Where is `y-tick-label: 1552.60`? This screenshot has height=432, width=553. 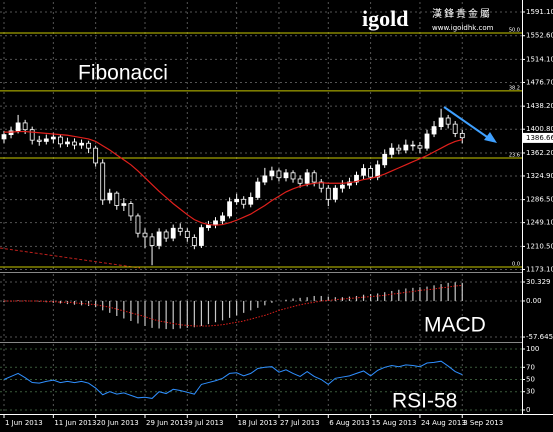 y-tick-label: 1552.60 is located at coordinates (539, 36).